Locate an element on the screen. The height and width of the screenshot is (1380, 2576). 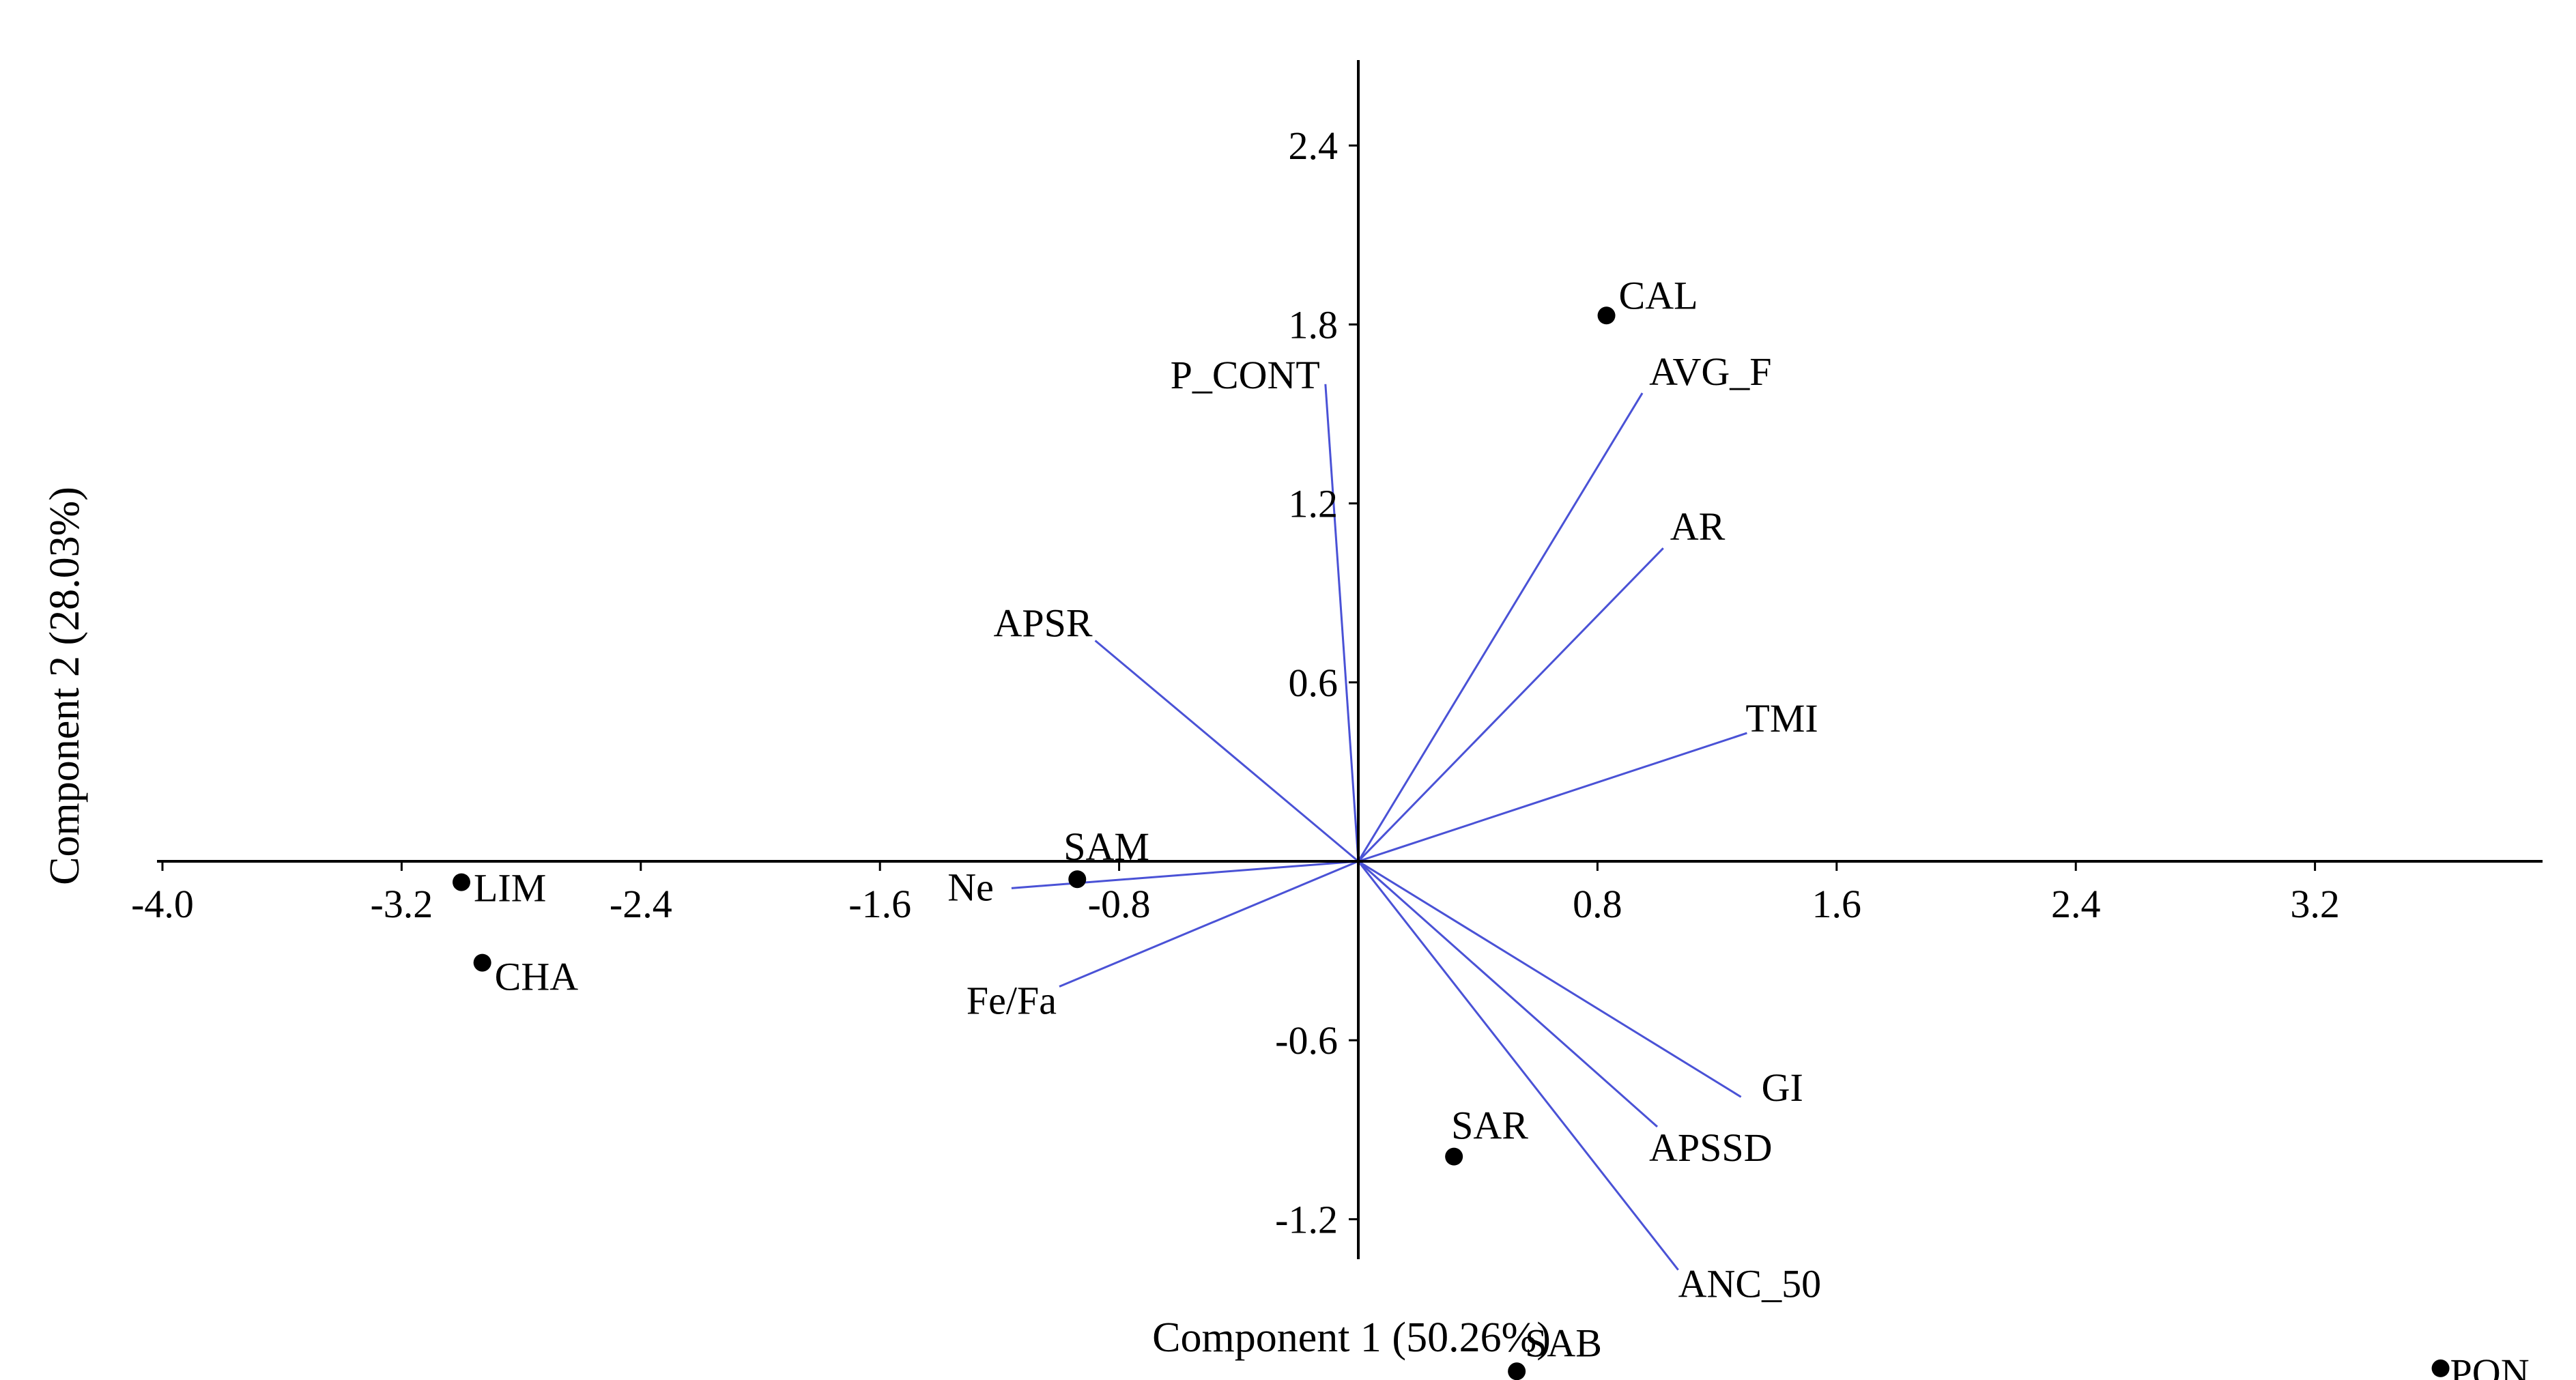
point-label: SAB is located at coordinates (1563, 1343).